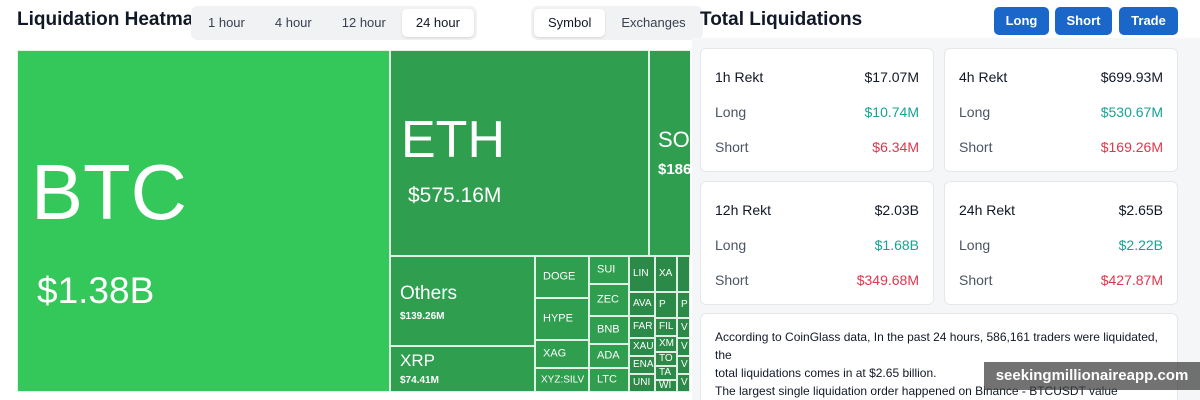 This screenshot has height=400, width=1200. What do you see at coordinates (891, 77) in the screenshot?
I see `card-total: $17.07M` at bounding box center [891, 77].